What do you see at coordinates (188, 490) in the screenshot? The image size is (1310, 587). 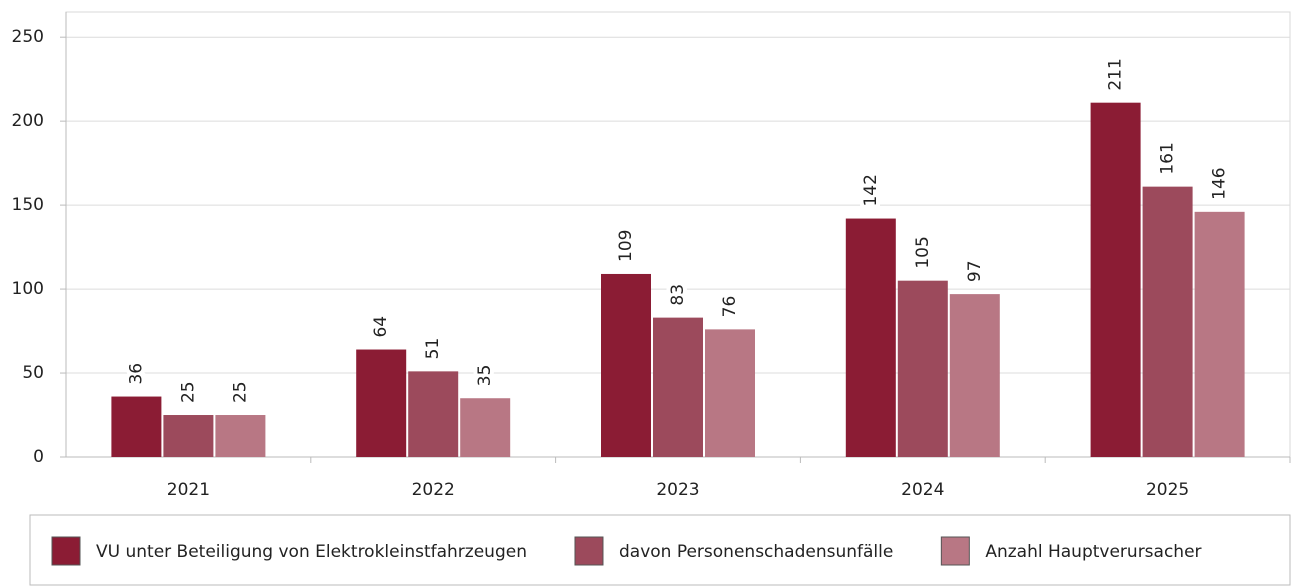 I see `x-tick-label: 2021` at bounding box center [188, 490].